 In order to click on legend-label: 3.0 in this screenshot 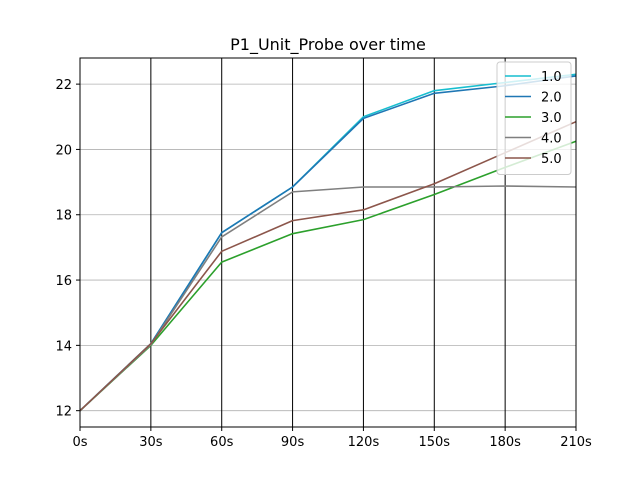, I will do `click(551, 118)`.